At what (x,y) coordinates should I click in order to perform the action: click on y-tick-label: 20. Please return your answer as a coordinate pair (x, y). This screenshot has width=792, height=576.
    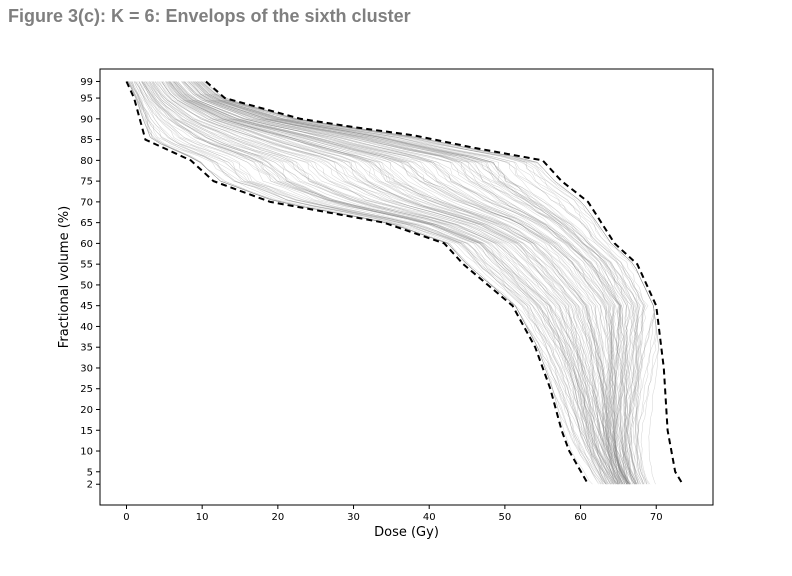
    Looking at the image, I should click on (86, 410).